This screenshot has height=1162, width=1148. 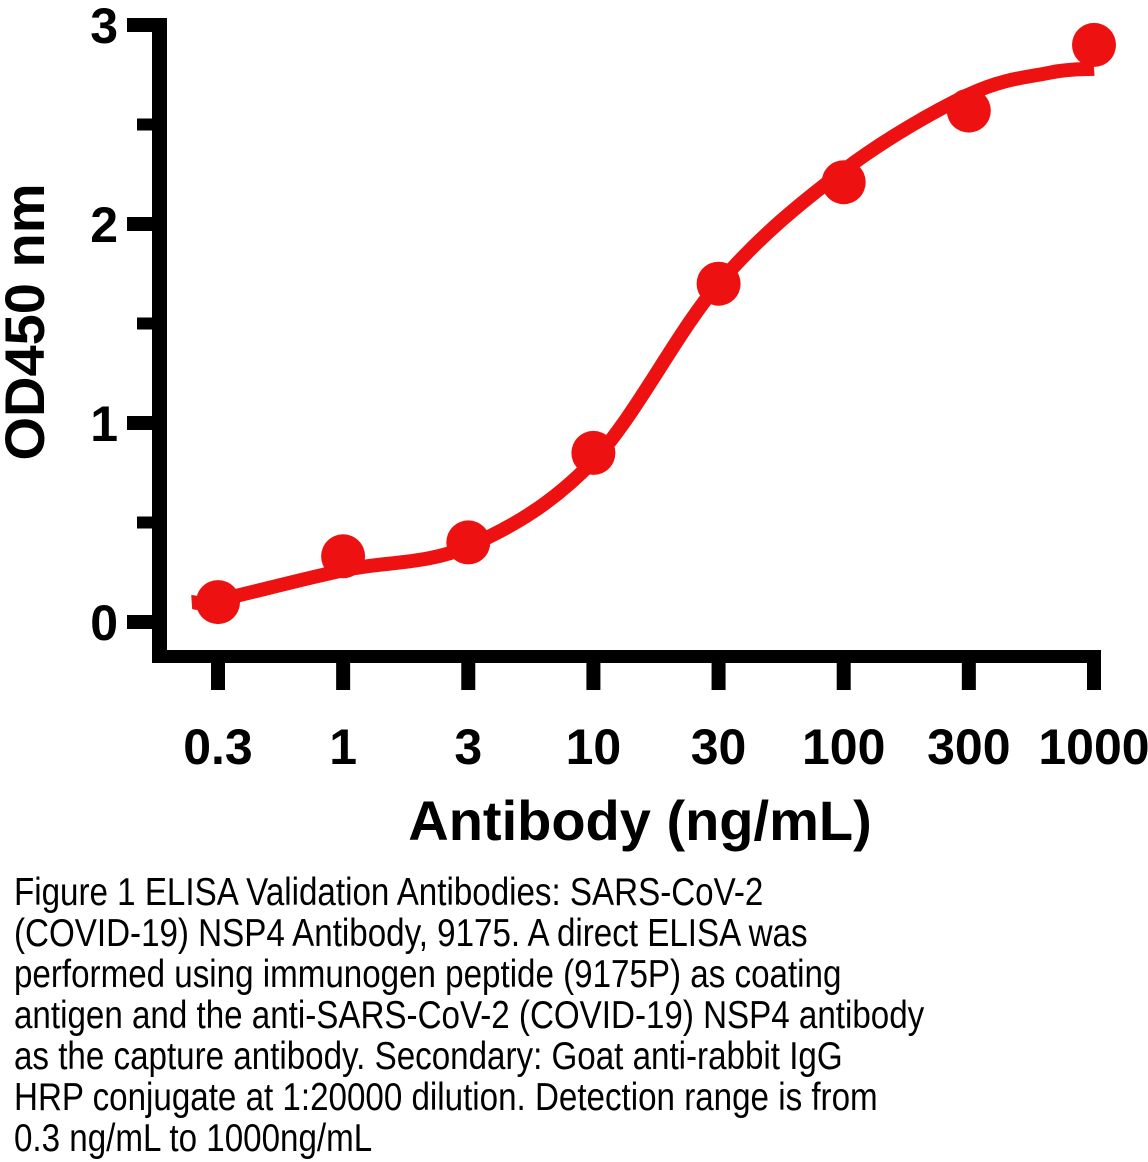 What do you see at coordinates (665, 747) in the screenshot?
I see `x-tick-labels: 0.3 1 3 10 30 100 300 1000` at bounding box center [665, 747].